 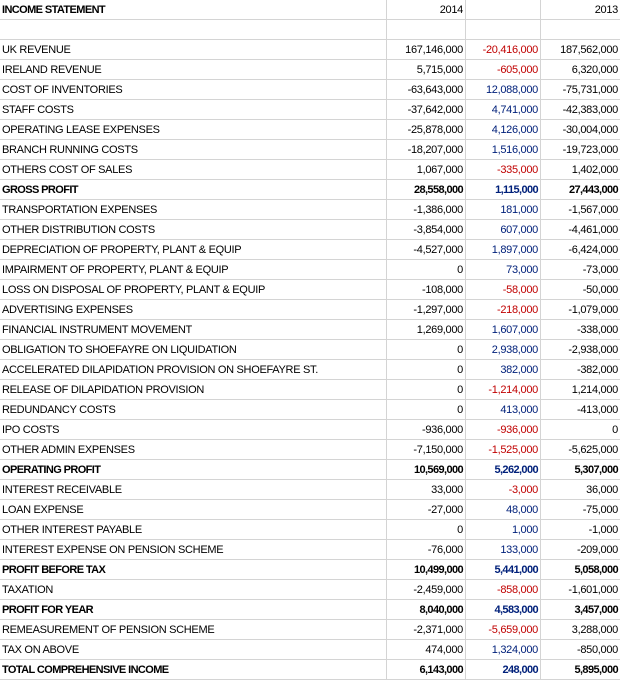 I want to click on line-item: GROSS PROFIT, so click(x=193, y=190).